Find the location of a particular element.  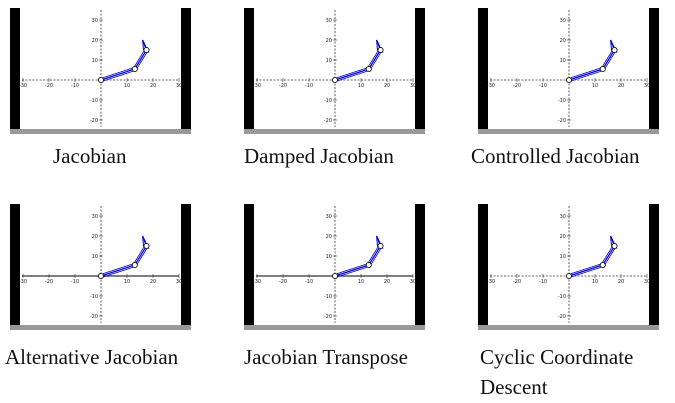

caption-controlled-jacobian: Controlled Jacobian is located at coordinates (555, 156).